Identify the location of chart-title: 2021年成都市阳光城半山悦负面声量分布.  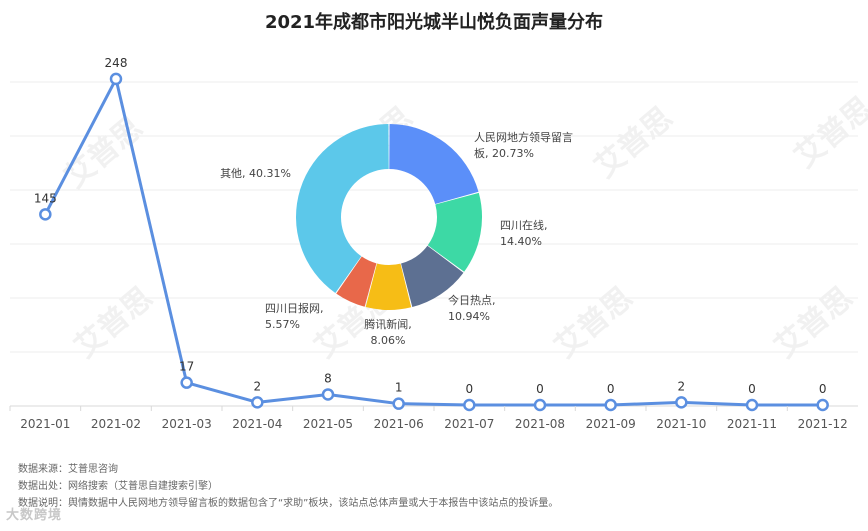
(434, 22).